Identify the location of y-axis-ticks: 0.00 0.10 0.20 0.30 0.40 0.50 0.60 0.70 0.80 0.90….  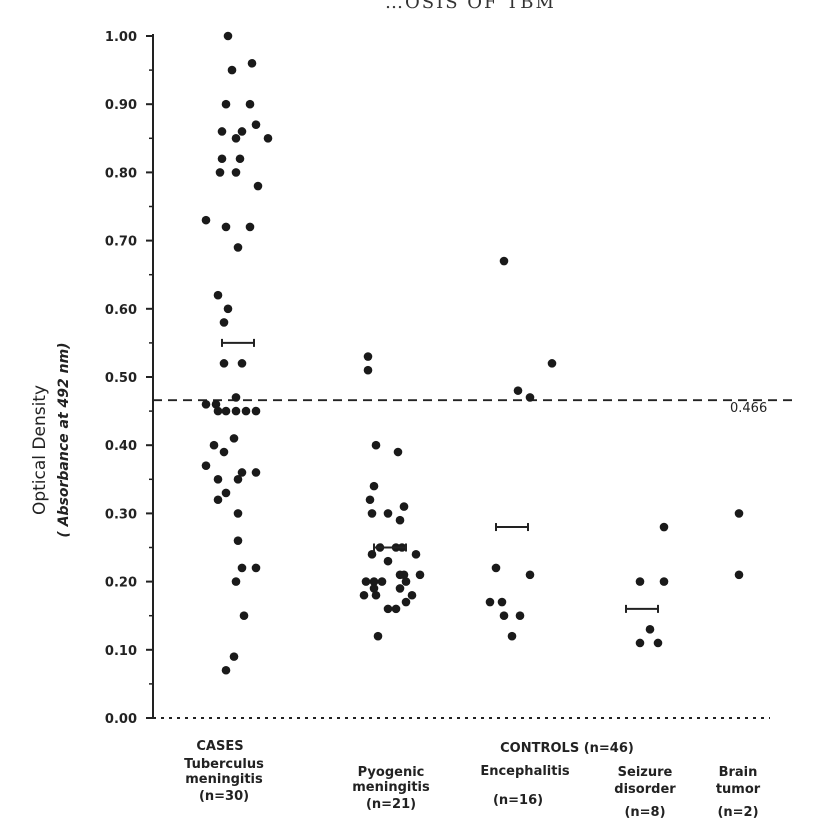
(129, 378).